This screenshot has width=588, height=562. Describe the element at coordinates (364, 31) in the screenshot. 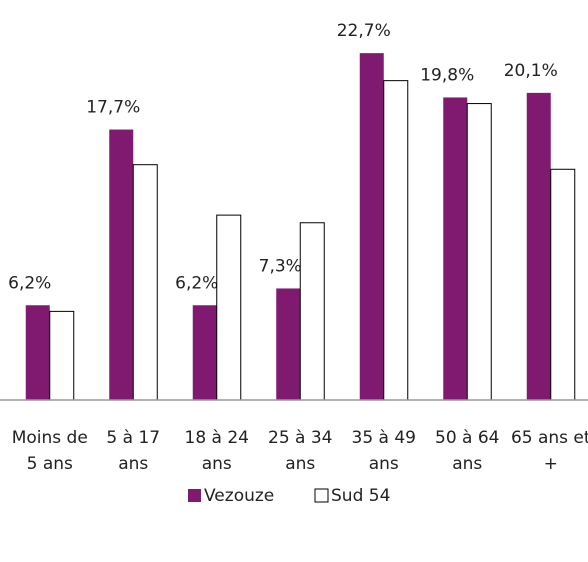

I see `data-label: 22,7%` at that location.